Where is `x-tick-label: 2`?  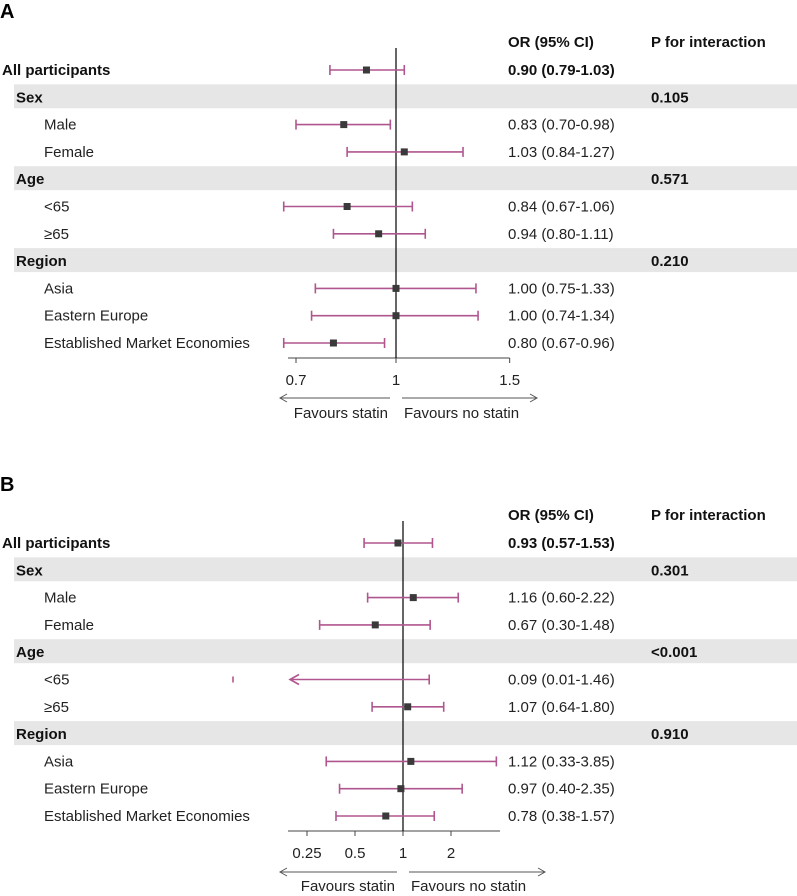 x-tick-label: 2 is located at coordinates (451, 853).